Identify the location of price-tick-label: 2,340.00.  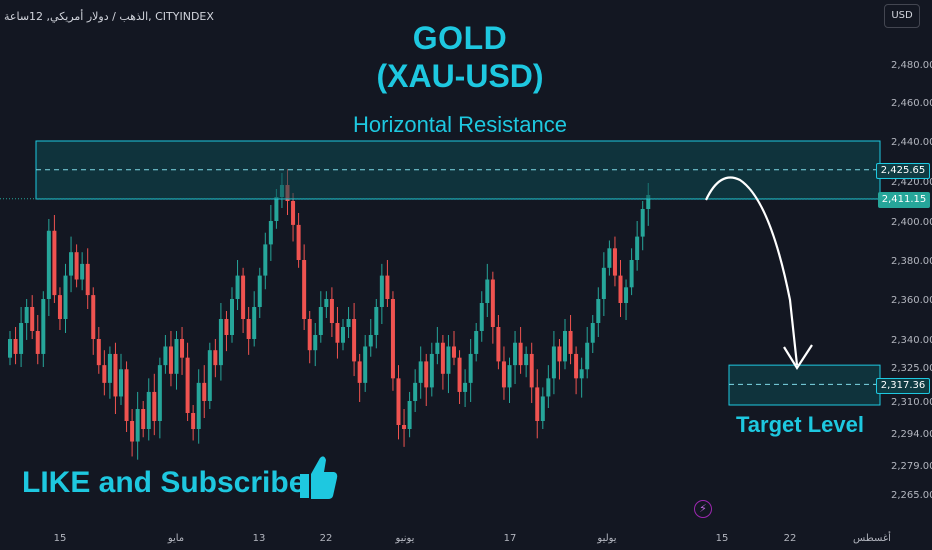
(911, 340).